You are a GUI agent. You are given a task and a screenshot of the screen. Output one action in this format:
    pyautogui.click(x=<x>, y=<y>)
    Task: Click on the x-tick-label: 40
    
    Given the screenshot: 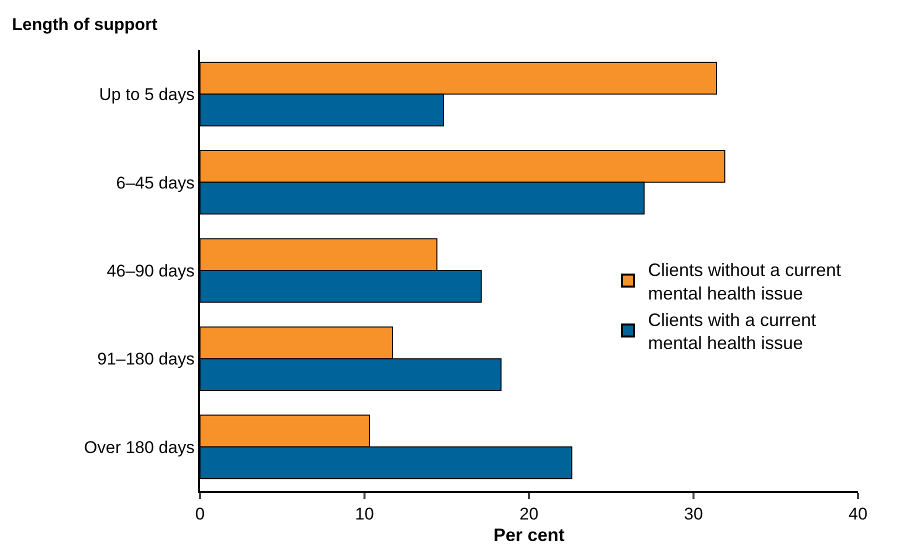 What is the action you would take?
    pyautogui.click(x=858, y=514)
    